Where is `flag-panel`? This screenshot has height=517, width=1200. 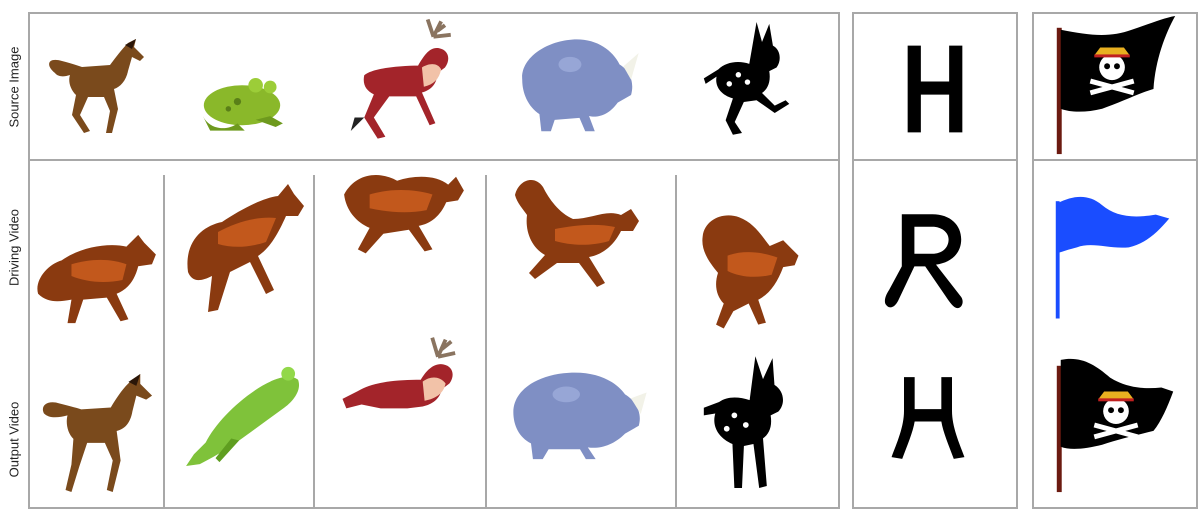
flag-panel is located at coordinates (1115, 260).